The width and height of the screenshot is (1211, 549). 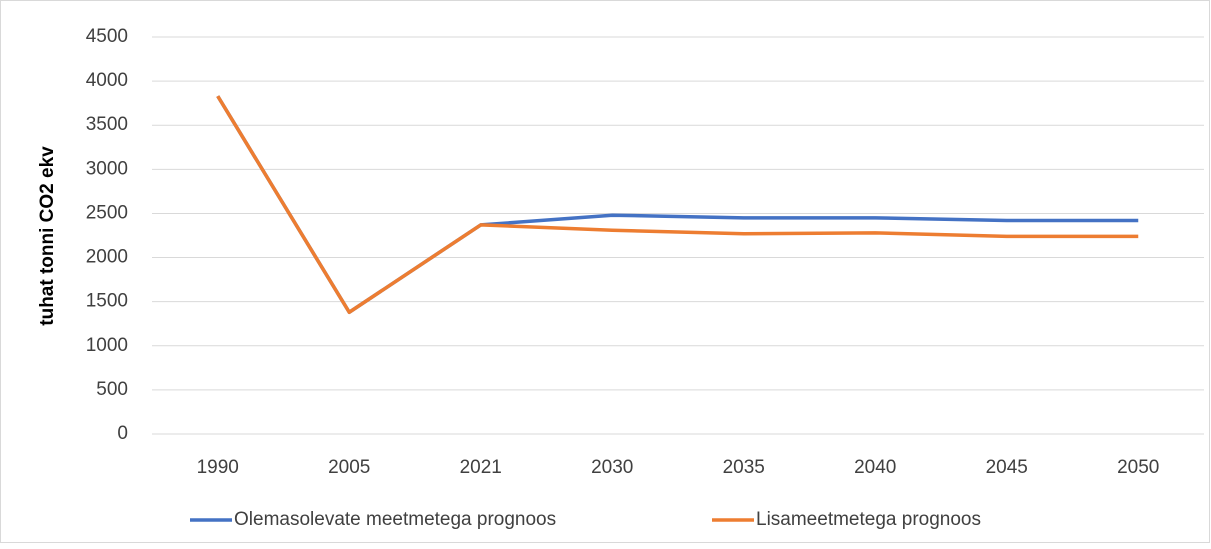 I want to click on y-tick-label: 4500, so click(x=107, y=36).